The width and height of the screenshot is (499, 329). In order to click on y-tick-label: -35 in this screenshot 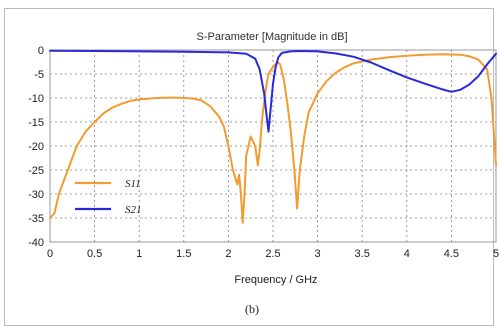, I will do `click(36, 219)`.